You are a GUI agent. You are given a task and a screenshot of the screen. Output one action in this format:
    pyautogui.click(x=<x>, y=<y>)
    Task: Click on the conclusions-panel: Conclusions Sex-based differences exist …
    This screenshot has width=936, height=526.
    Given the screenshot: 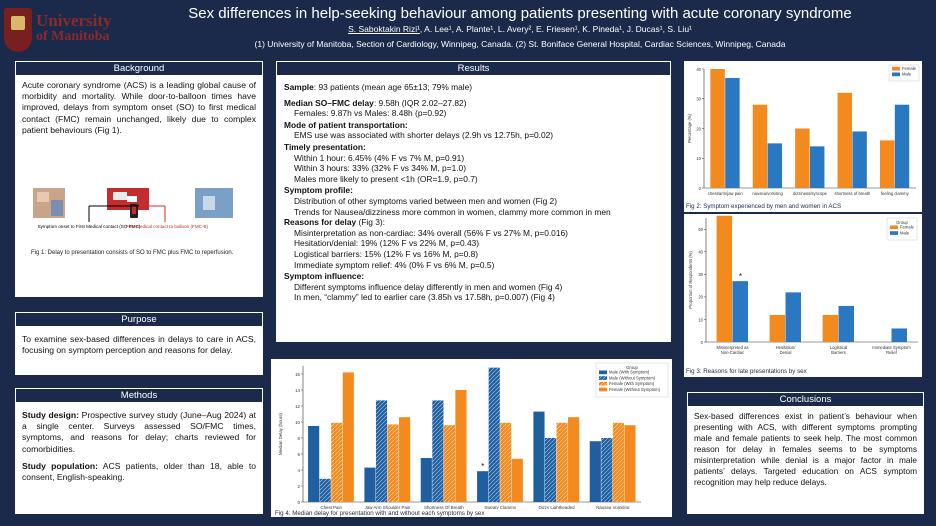 What is the action you would take?
    pyautogui.click(x=805, y=453)
    